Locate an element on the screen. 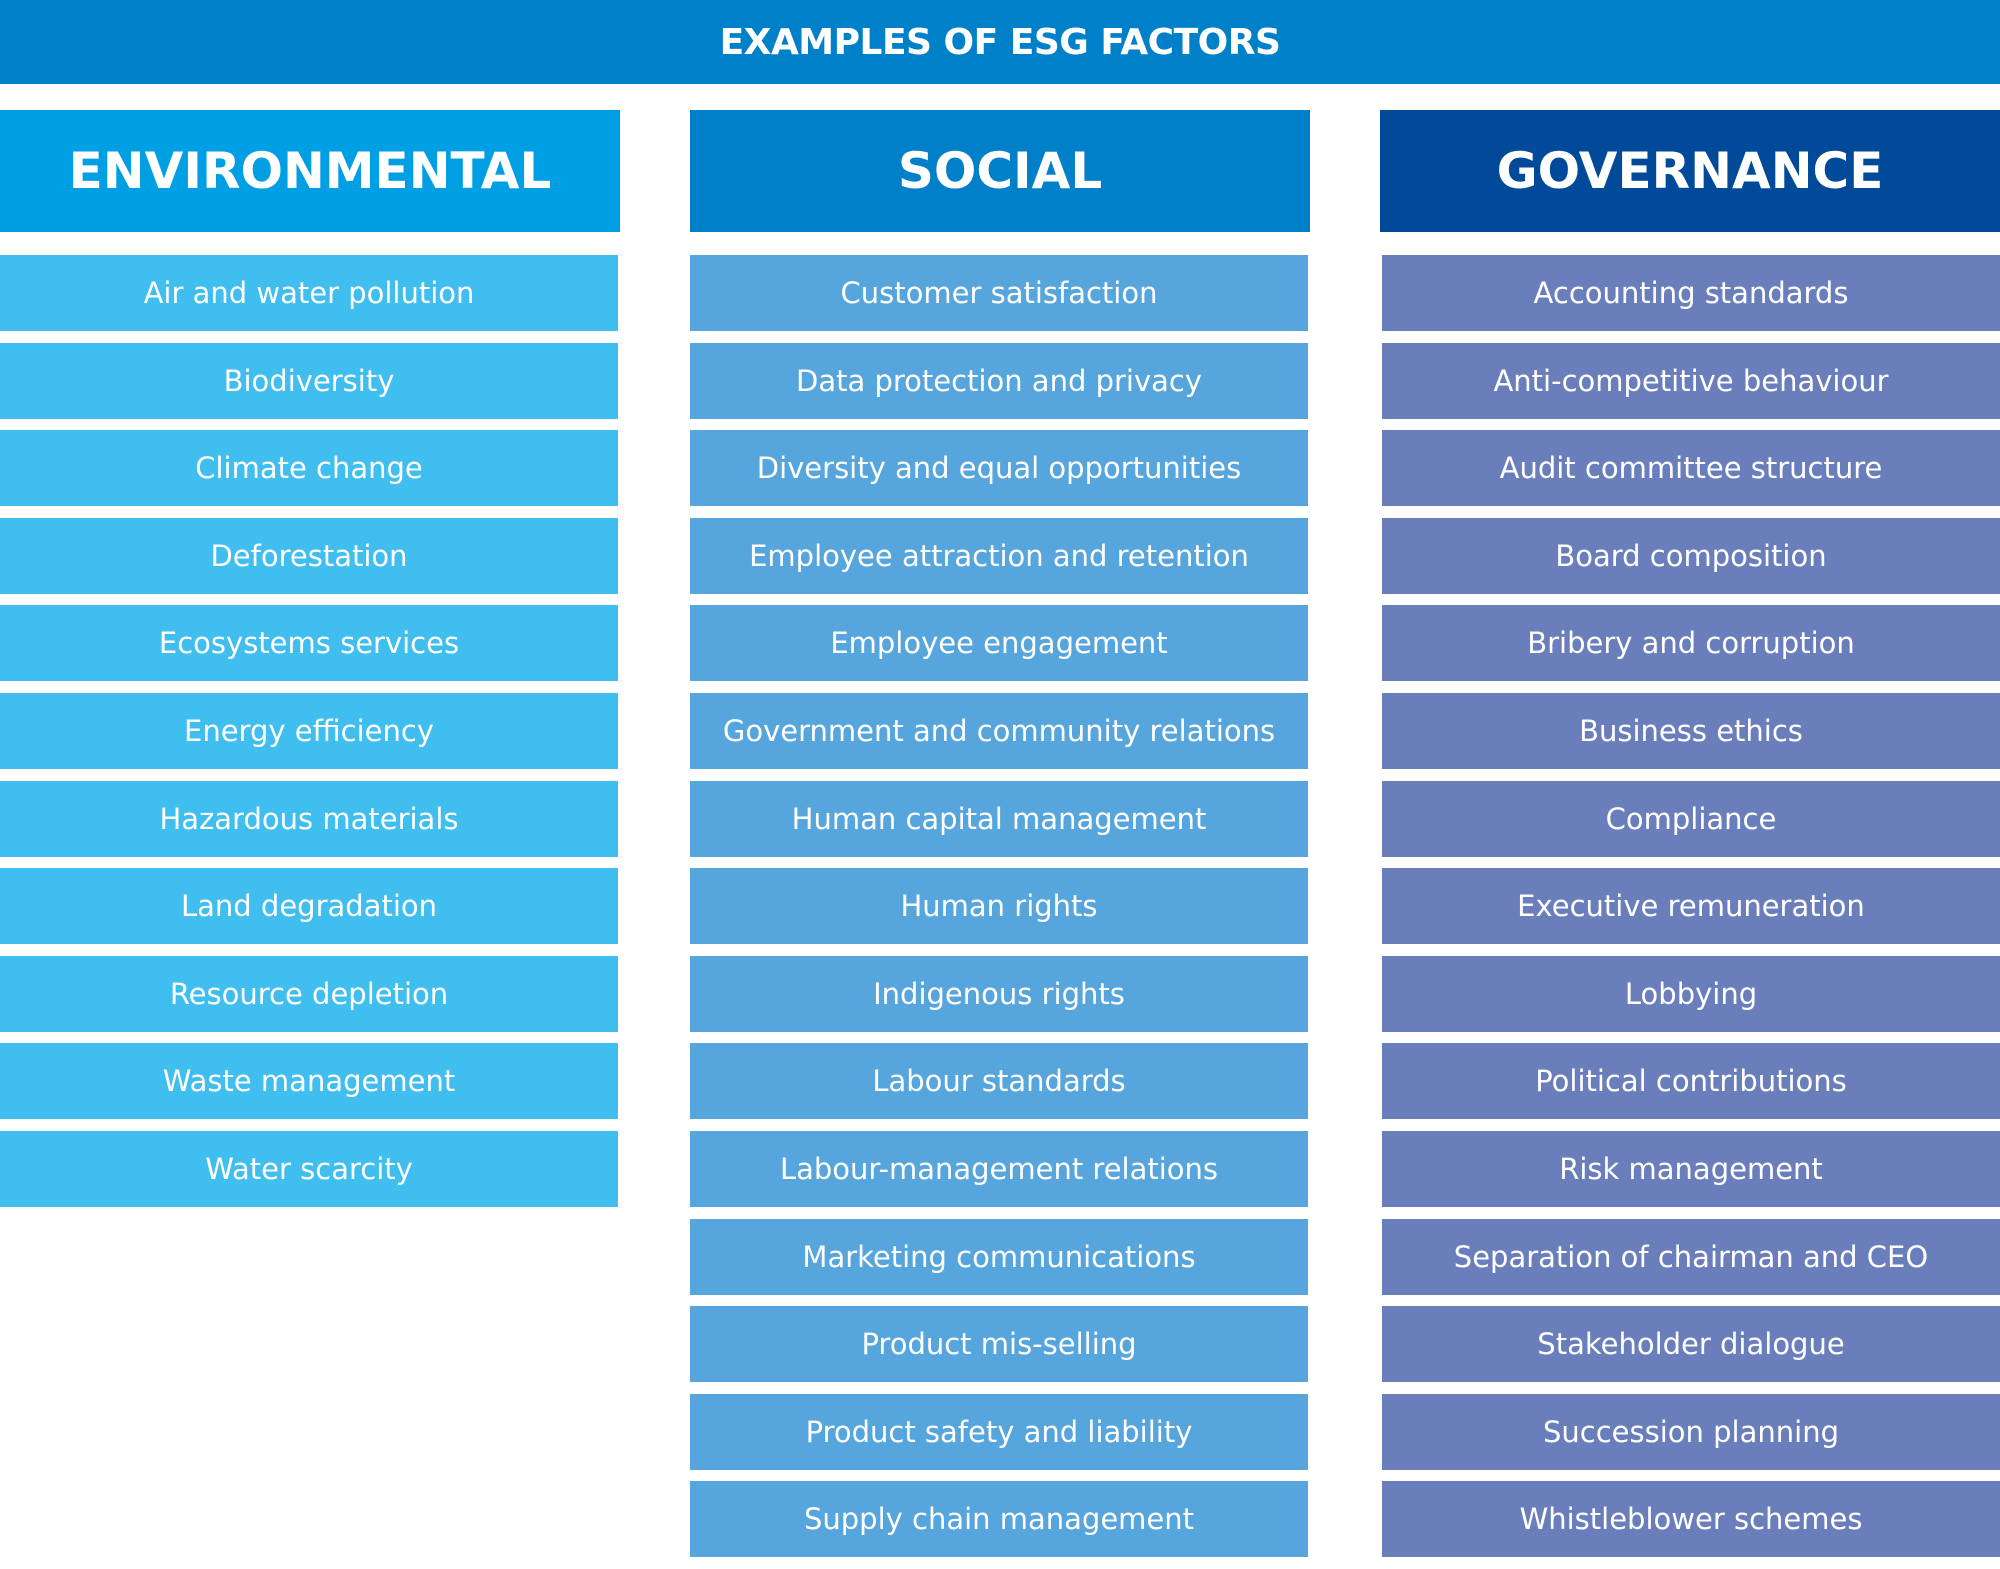  factor-item: Political contributions is located at coordinates (1691, 1081).